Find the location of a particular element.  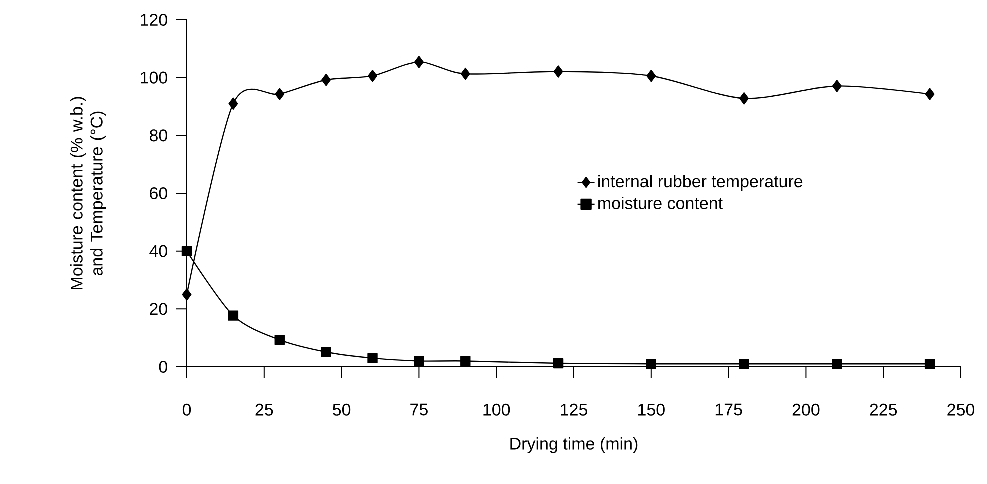

x-tick-label: 100 is located at coordinates (497, 410).